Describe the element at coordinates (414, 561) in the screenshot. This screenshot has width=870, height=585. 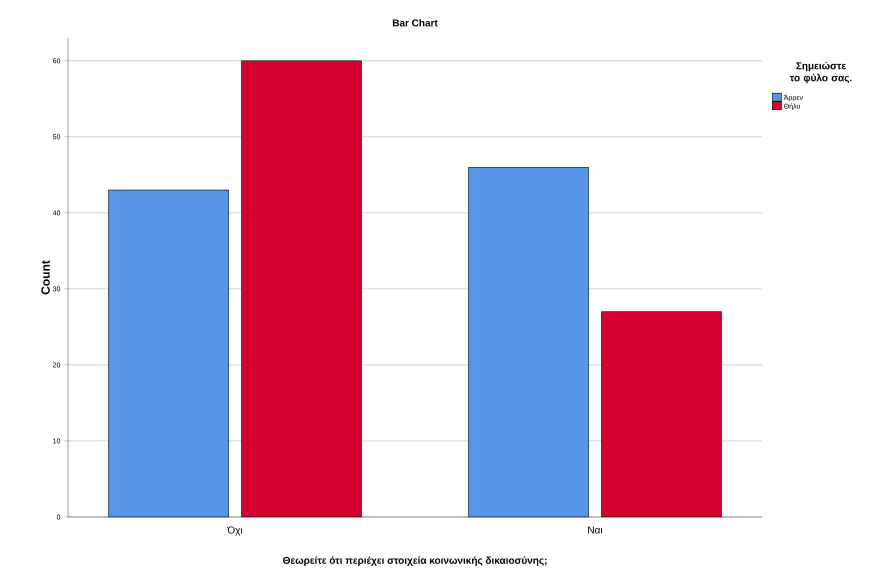
I see `x-axis-title: Θεωρείτε ότι περιέχει στοιχεία κοινωνικής δικαιοσύνης;` at that location.